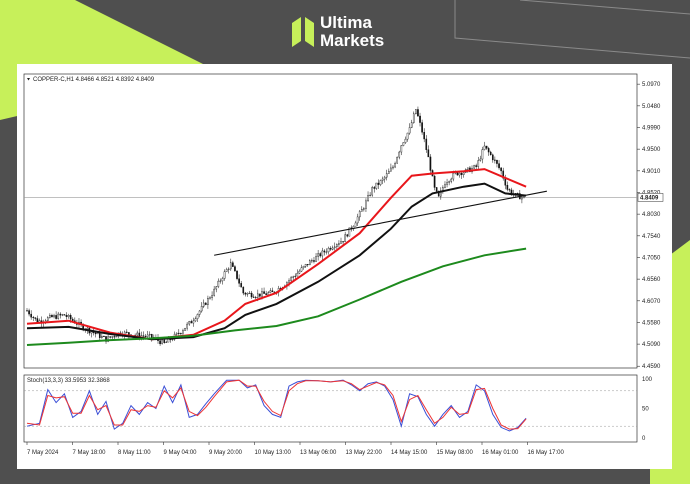 This screenshot has height=484, width=690. I want to click on x-tick-label: 7 May 18:00, so click(90, 453).